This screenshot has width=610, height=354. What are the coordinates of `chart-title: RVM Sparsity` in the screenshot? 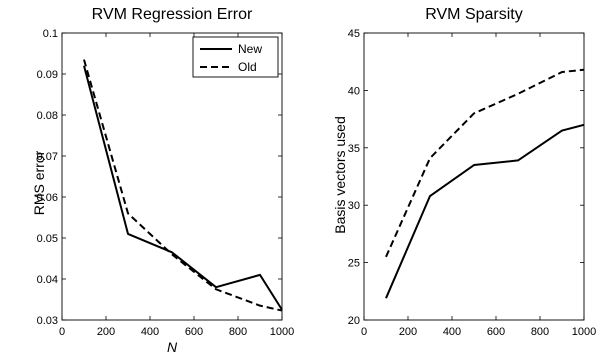 It's located at (474, 14).